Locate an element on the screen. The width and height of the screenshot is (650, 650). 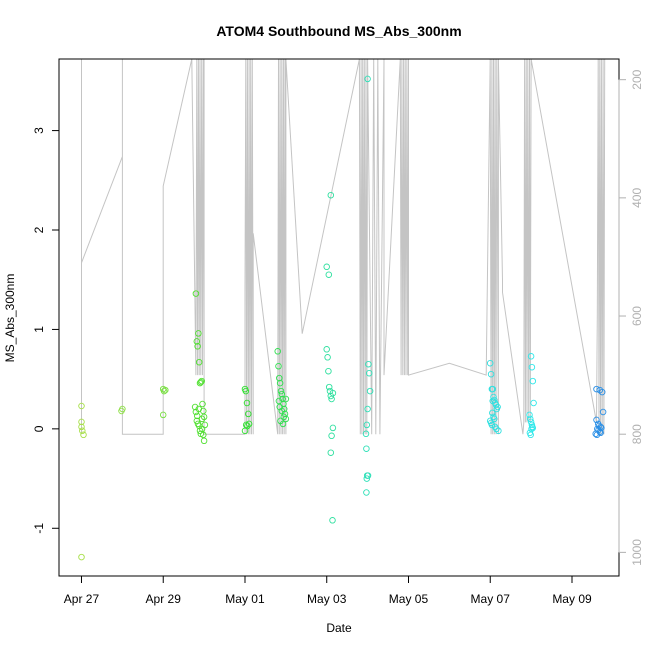
x-tick-label: May 09 is located at coordinates (572, 599).